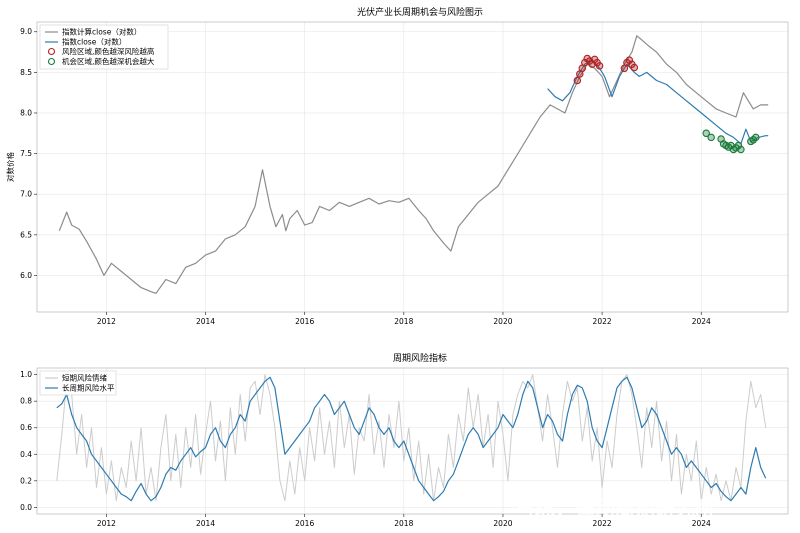  What do you see at coordinates (26, 194) in the screenshot?
I see `y-tick-label: 7.0` at bounding box center [26, 194].